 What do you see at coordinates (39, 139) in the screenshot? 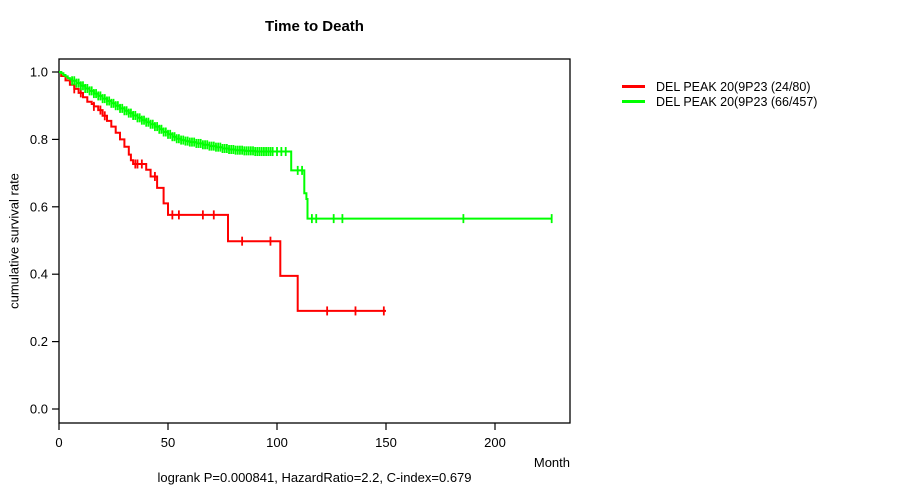
I see `y-tick-label: 0.8` at bounding box center [39, 139].